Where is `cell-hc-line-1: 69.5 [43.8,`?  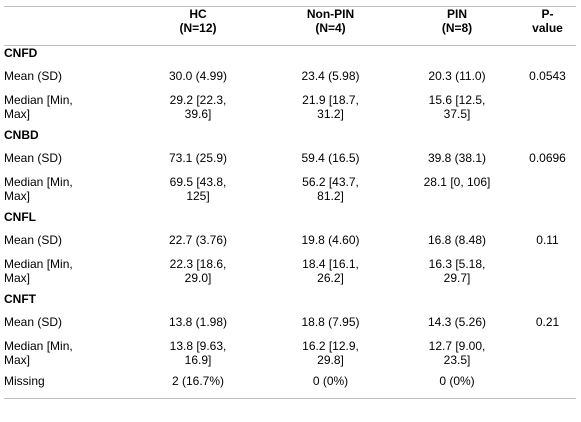 cell-hc-line-1: 69.5 [43.8, is located at coordinates (198, 182).